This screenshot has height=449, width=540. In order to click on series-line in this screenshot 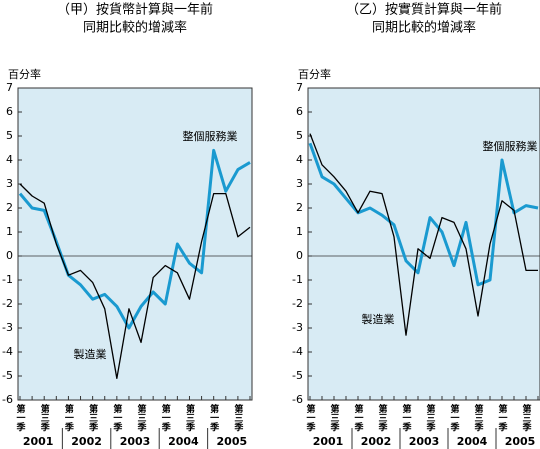, I will do `click(423, 214)`.